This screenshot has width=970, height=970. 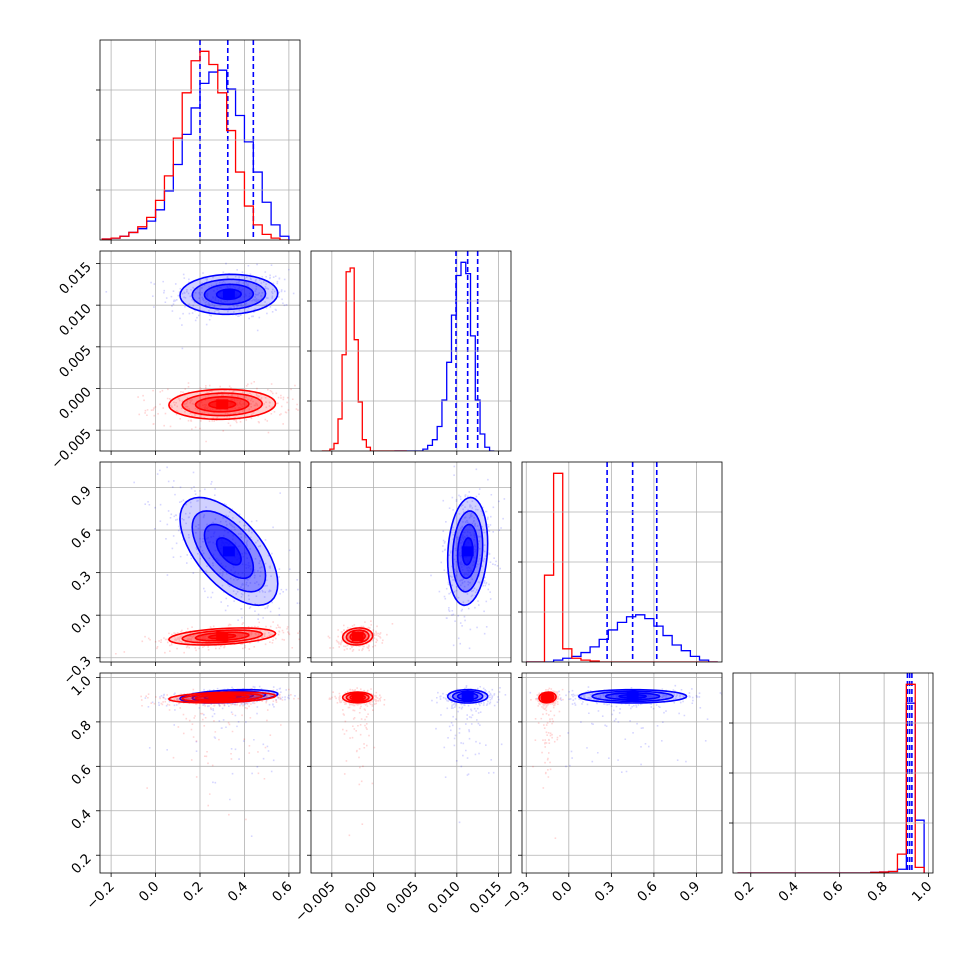 What do you see at coordinates (75, 320) in the screenshot?
I see `y-tick-label-p1-3: 0.010` at bounding box center [75, 320].